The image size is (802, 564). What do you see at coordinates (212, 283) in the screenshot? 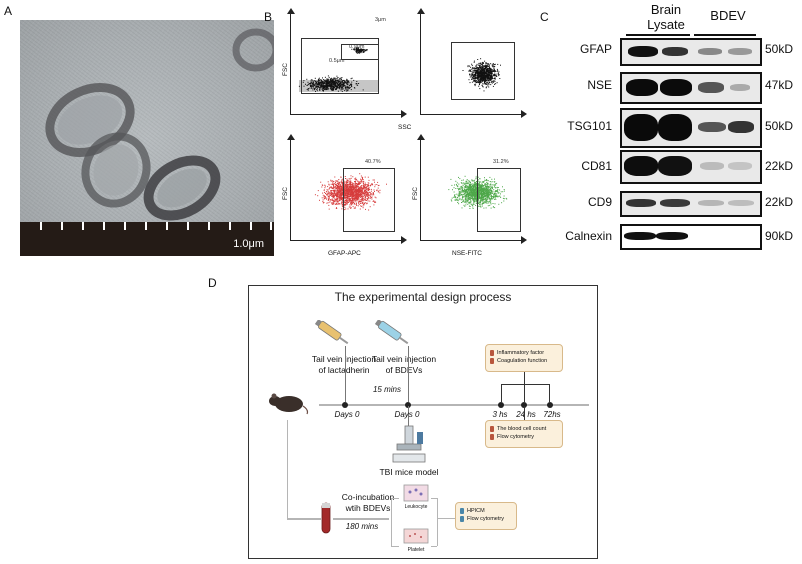
I see `panel-d-letter: D` at bounding box center [212, 283].